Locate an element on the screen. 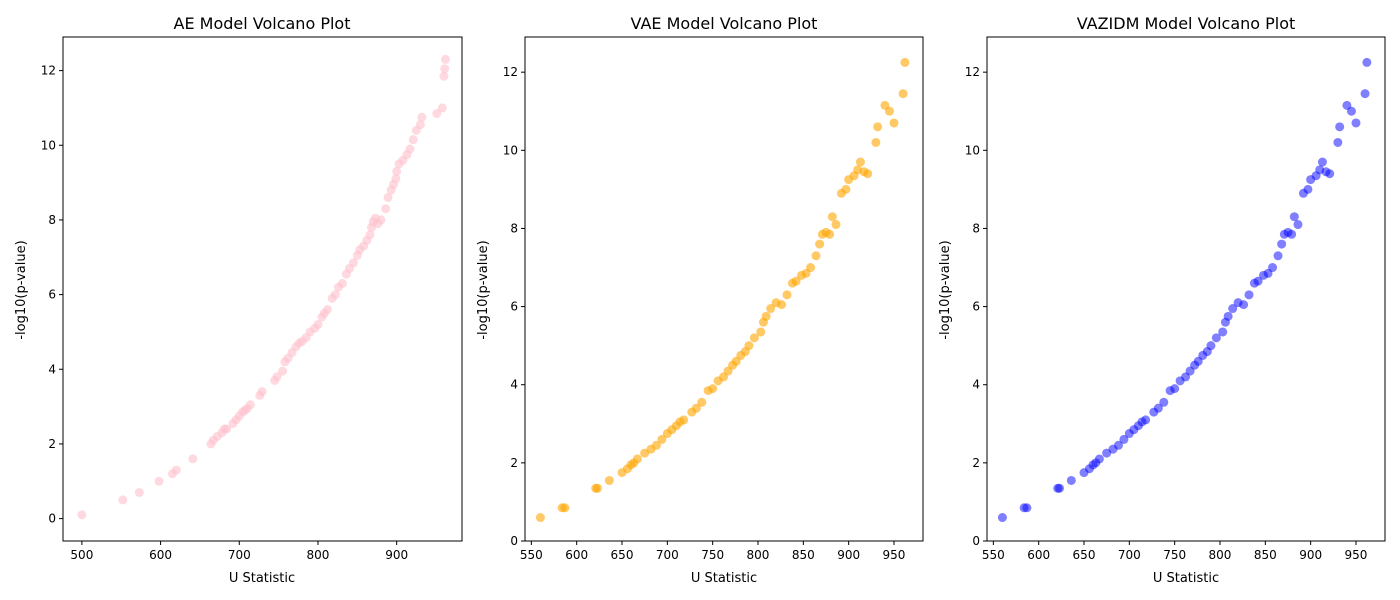 This screenshot has height=600, width=1400. vae-x-tick-label: 700 is located at coordinates (667, 555).